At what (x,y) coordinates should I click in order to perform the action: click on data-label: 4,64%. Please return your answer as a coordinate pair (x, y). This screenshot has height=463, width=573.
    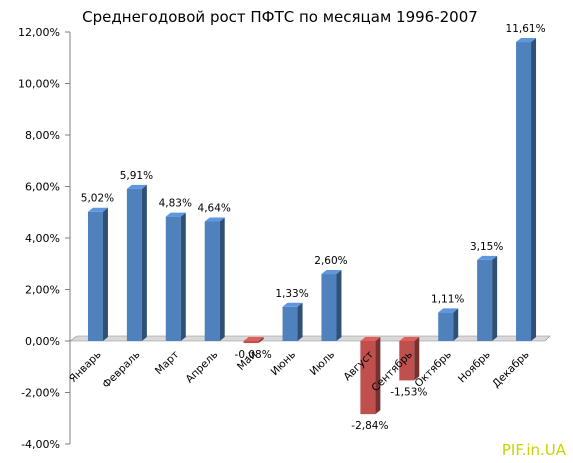
    Looking at the image, I should click on (214, 209).